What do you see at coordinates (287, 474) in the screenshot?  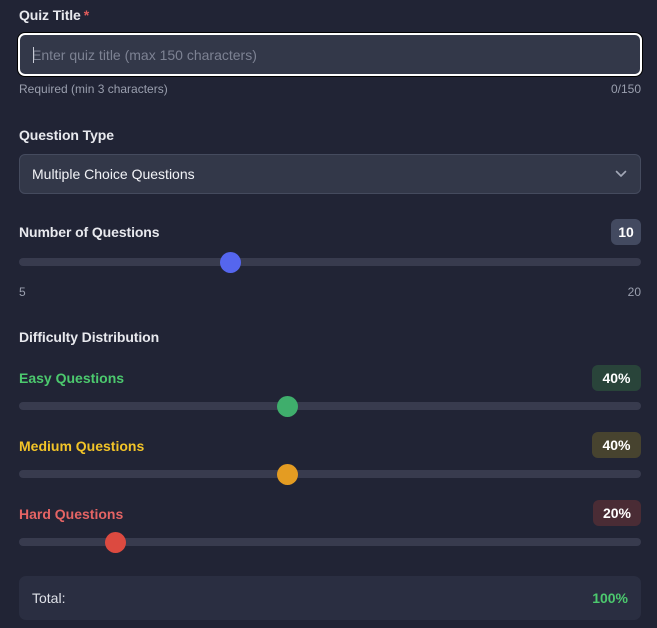 I see `medium-questions-slider-thumb` at bounding box center [287, 474].